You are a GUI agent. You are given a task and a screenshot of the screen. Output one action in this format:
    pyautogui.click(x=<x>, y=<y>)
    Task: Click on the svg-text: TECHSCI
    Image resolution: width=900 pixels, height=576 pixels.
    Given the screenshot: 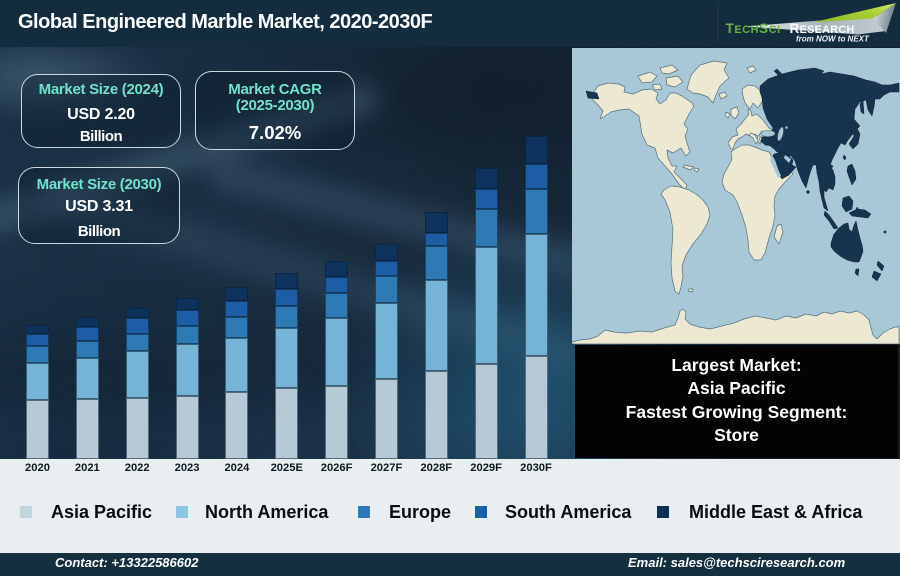 What is the action you would take?
    pyautogui.click(x=753, y=28)
    